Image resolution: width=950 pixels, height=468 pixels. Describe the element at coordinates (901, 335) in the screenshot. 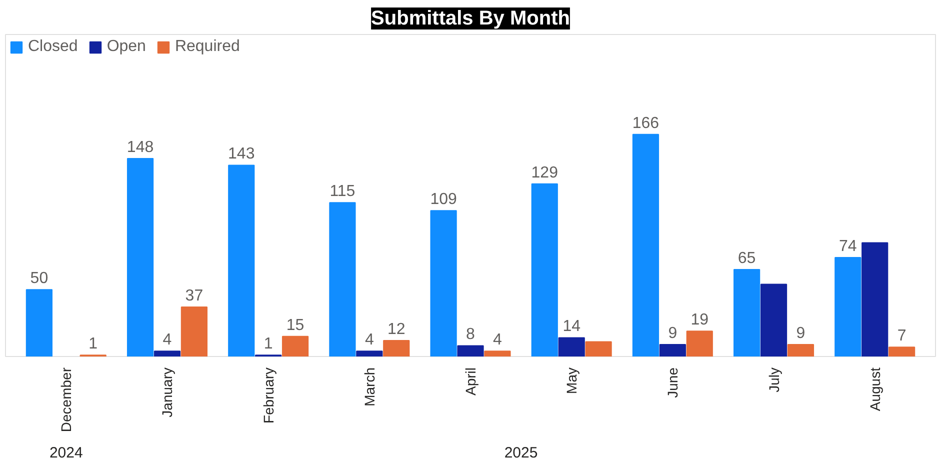

I see `data-label: 7` at that location.